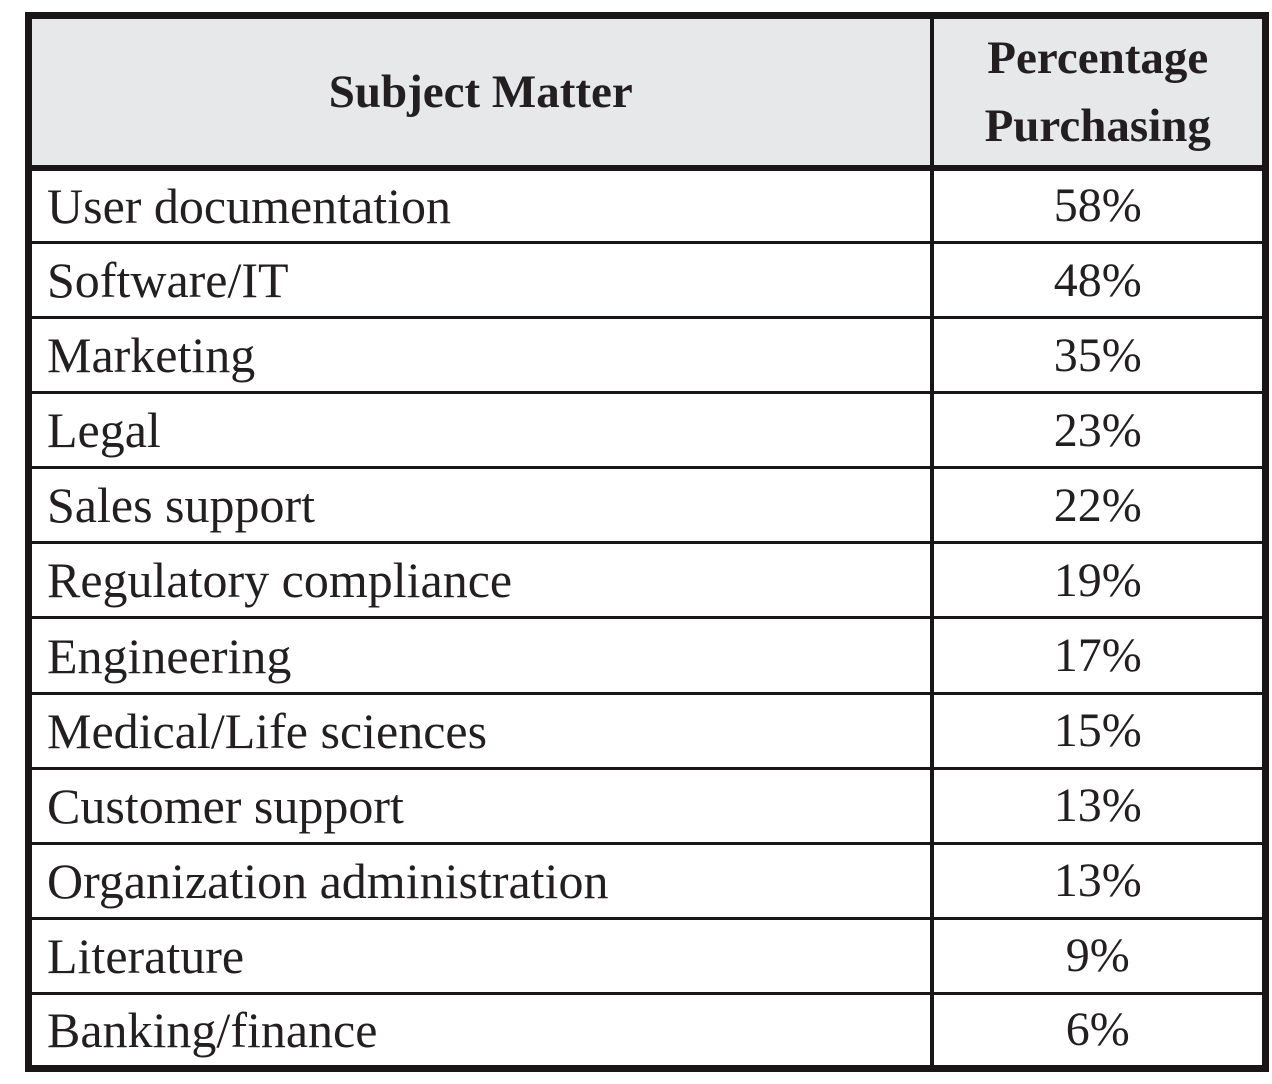  Describe the element at coordinates (480, 955) in the screenshot. I see `subject-cell: Literature` at that location.